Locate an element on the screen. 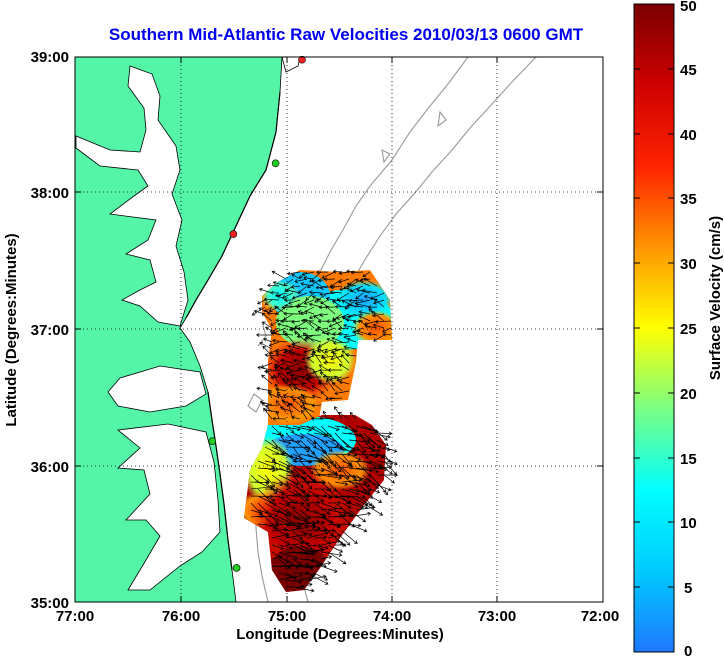  colorbar-tick-label: 10 is located at coordinates (688, 523).